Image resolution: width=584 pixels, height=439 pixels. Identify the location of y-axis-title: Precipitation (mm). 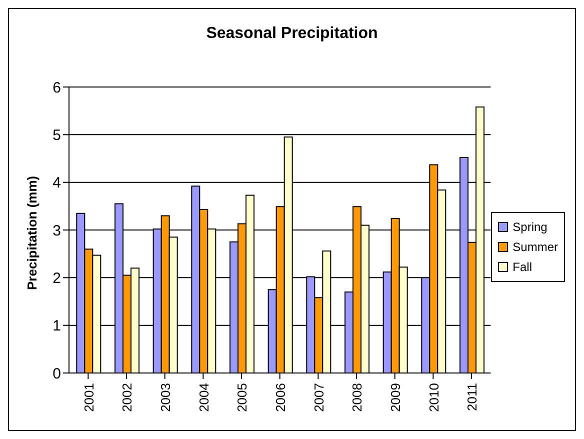
(32, 233).